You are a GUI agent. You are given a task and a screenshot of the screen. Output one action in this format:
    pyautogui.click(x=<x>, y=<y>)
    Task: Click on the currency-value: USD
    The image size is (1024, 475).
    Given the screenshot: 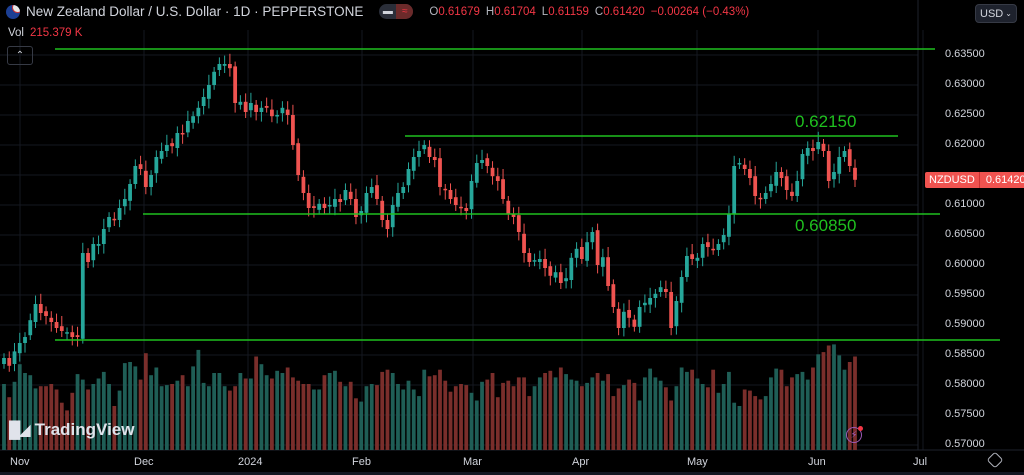 What is the action you would take?
    pyautogui.click(x=992, y=13)
    